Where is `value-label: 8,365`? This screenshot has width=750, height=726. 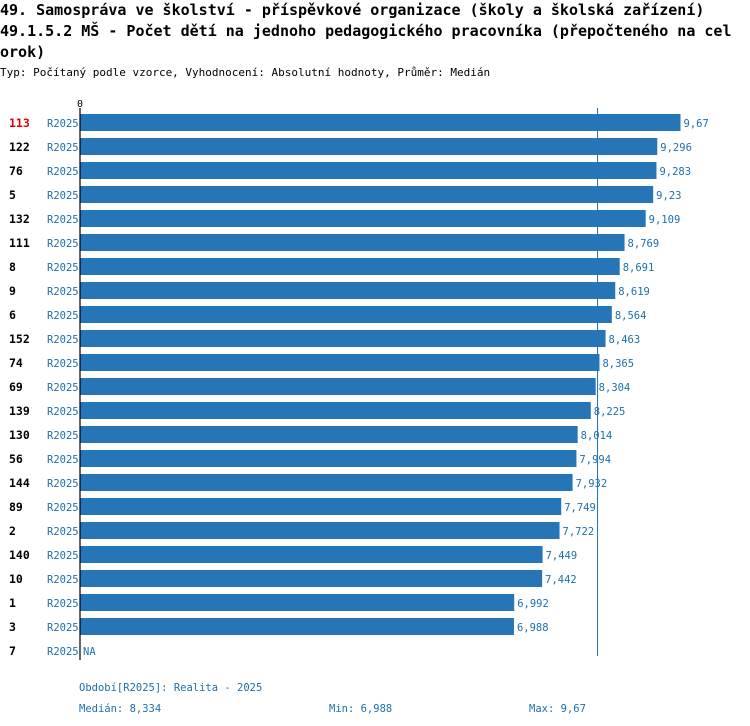
value-label: 8,365 is located at coordinates (618, 364).